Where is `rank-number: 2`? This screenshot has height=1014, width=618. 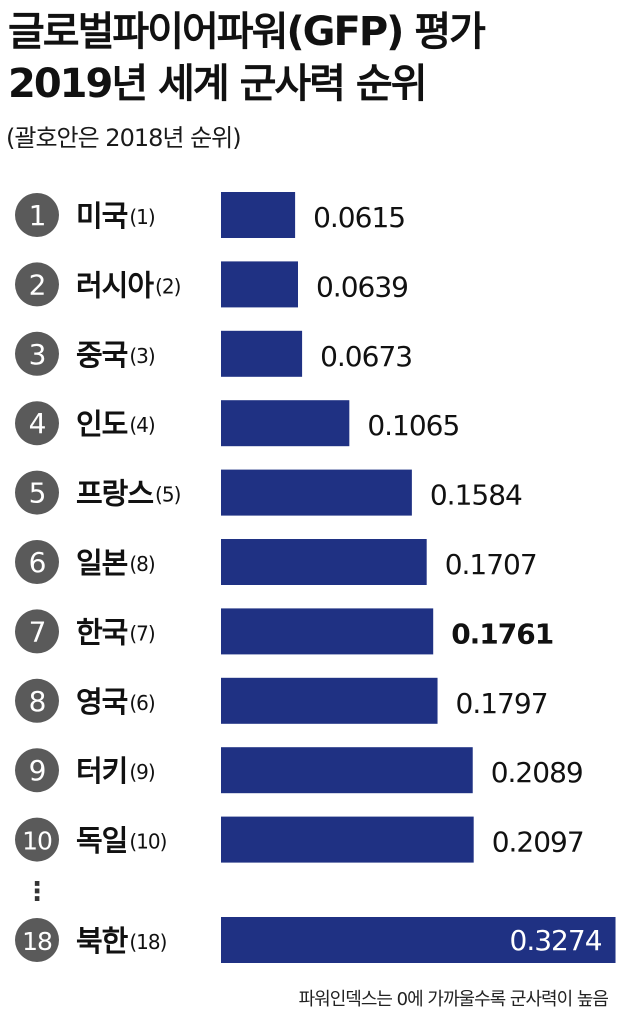 rank-number: 2 is located at coordinates (37, 284).